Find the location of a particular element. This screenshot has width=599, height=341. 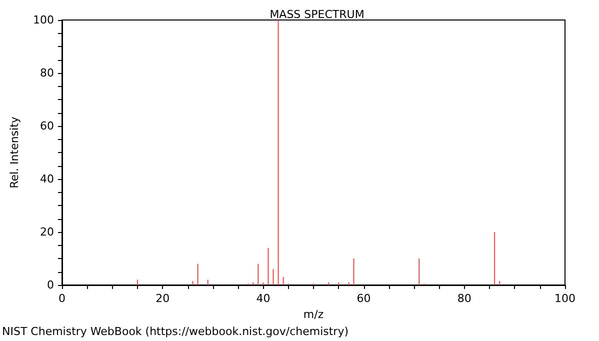

y-tick-label: 0 is located at coordinates (50, 285).